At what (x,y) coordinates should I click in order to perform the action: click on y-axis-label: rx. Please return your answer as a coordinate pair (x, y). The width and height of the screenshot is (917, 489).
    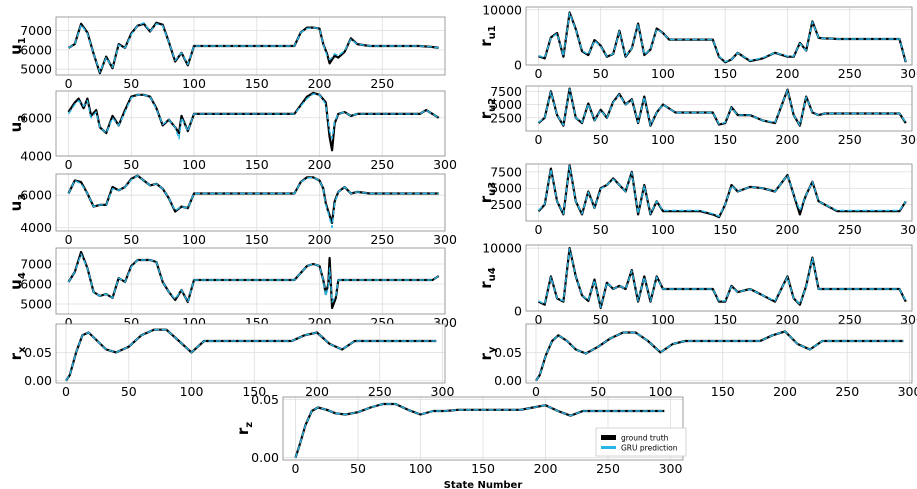
    Looking at the image, I should click on (17, 353).